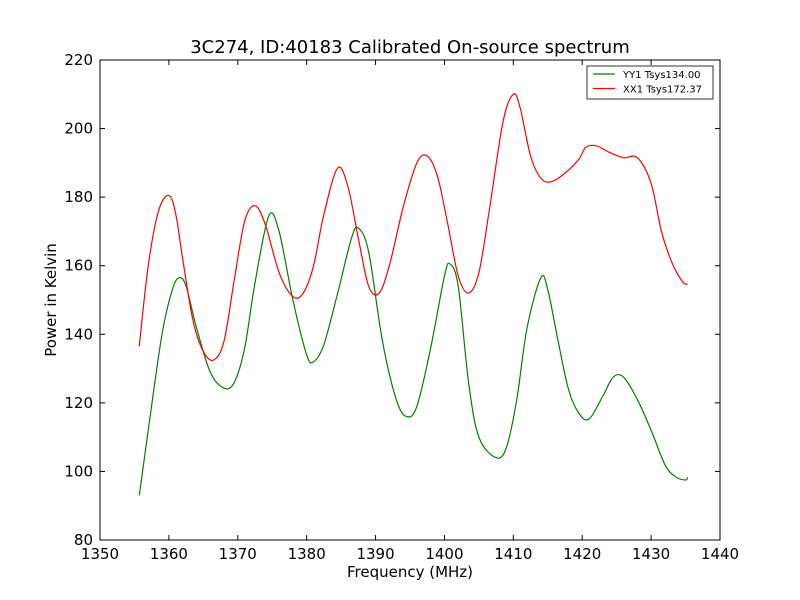 Image resolution: width=800 pixels, height=600 pixels. Describe the element at coordinates (307, 554) in the screenshot. I see `x-tick-label: 1380` at that location.